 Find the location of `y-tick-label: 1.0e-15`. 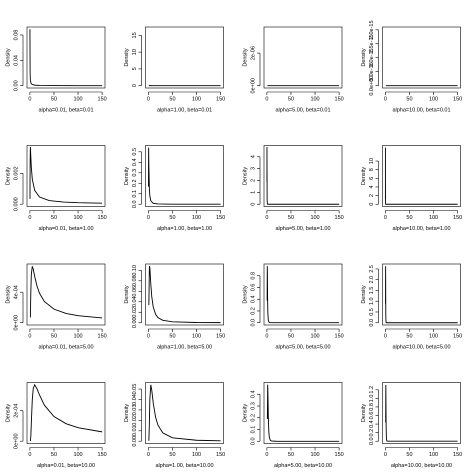

y-tick-label: 1.0e-15 is located at coordinates (372, 57).